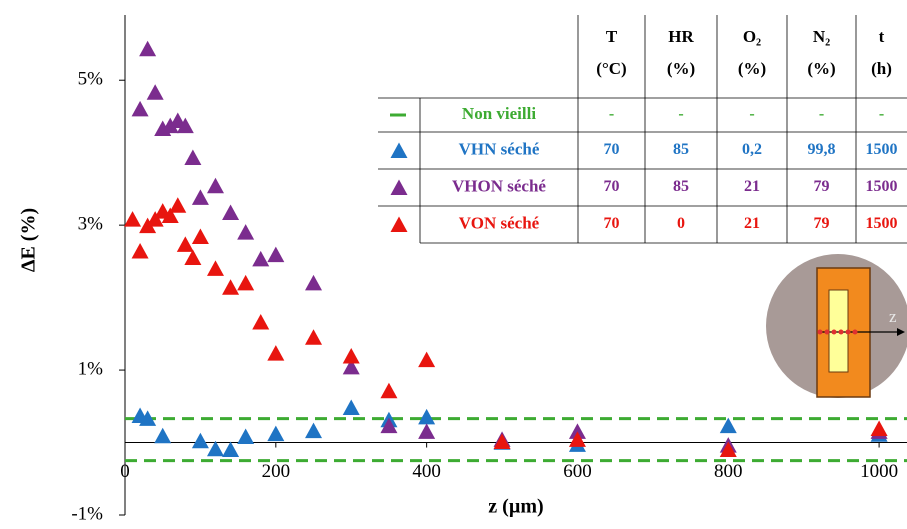  I want to click on x-tick-label: 800, so click(728, 471).